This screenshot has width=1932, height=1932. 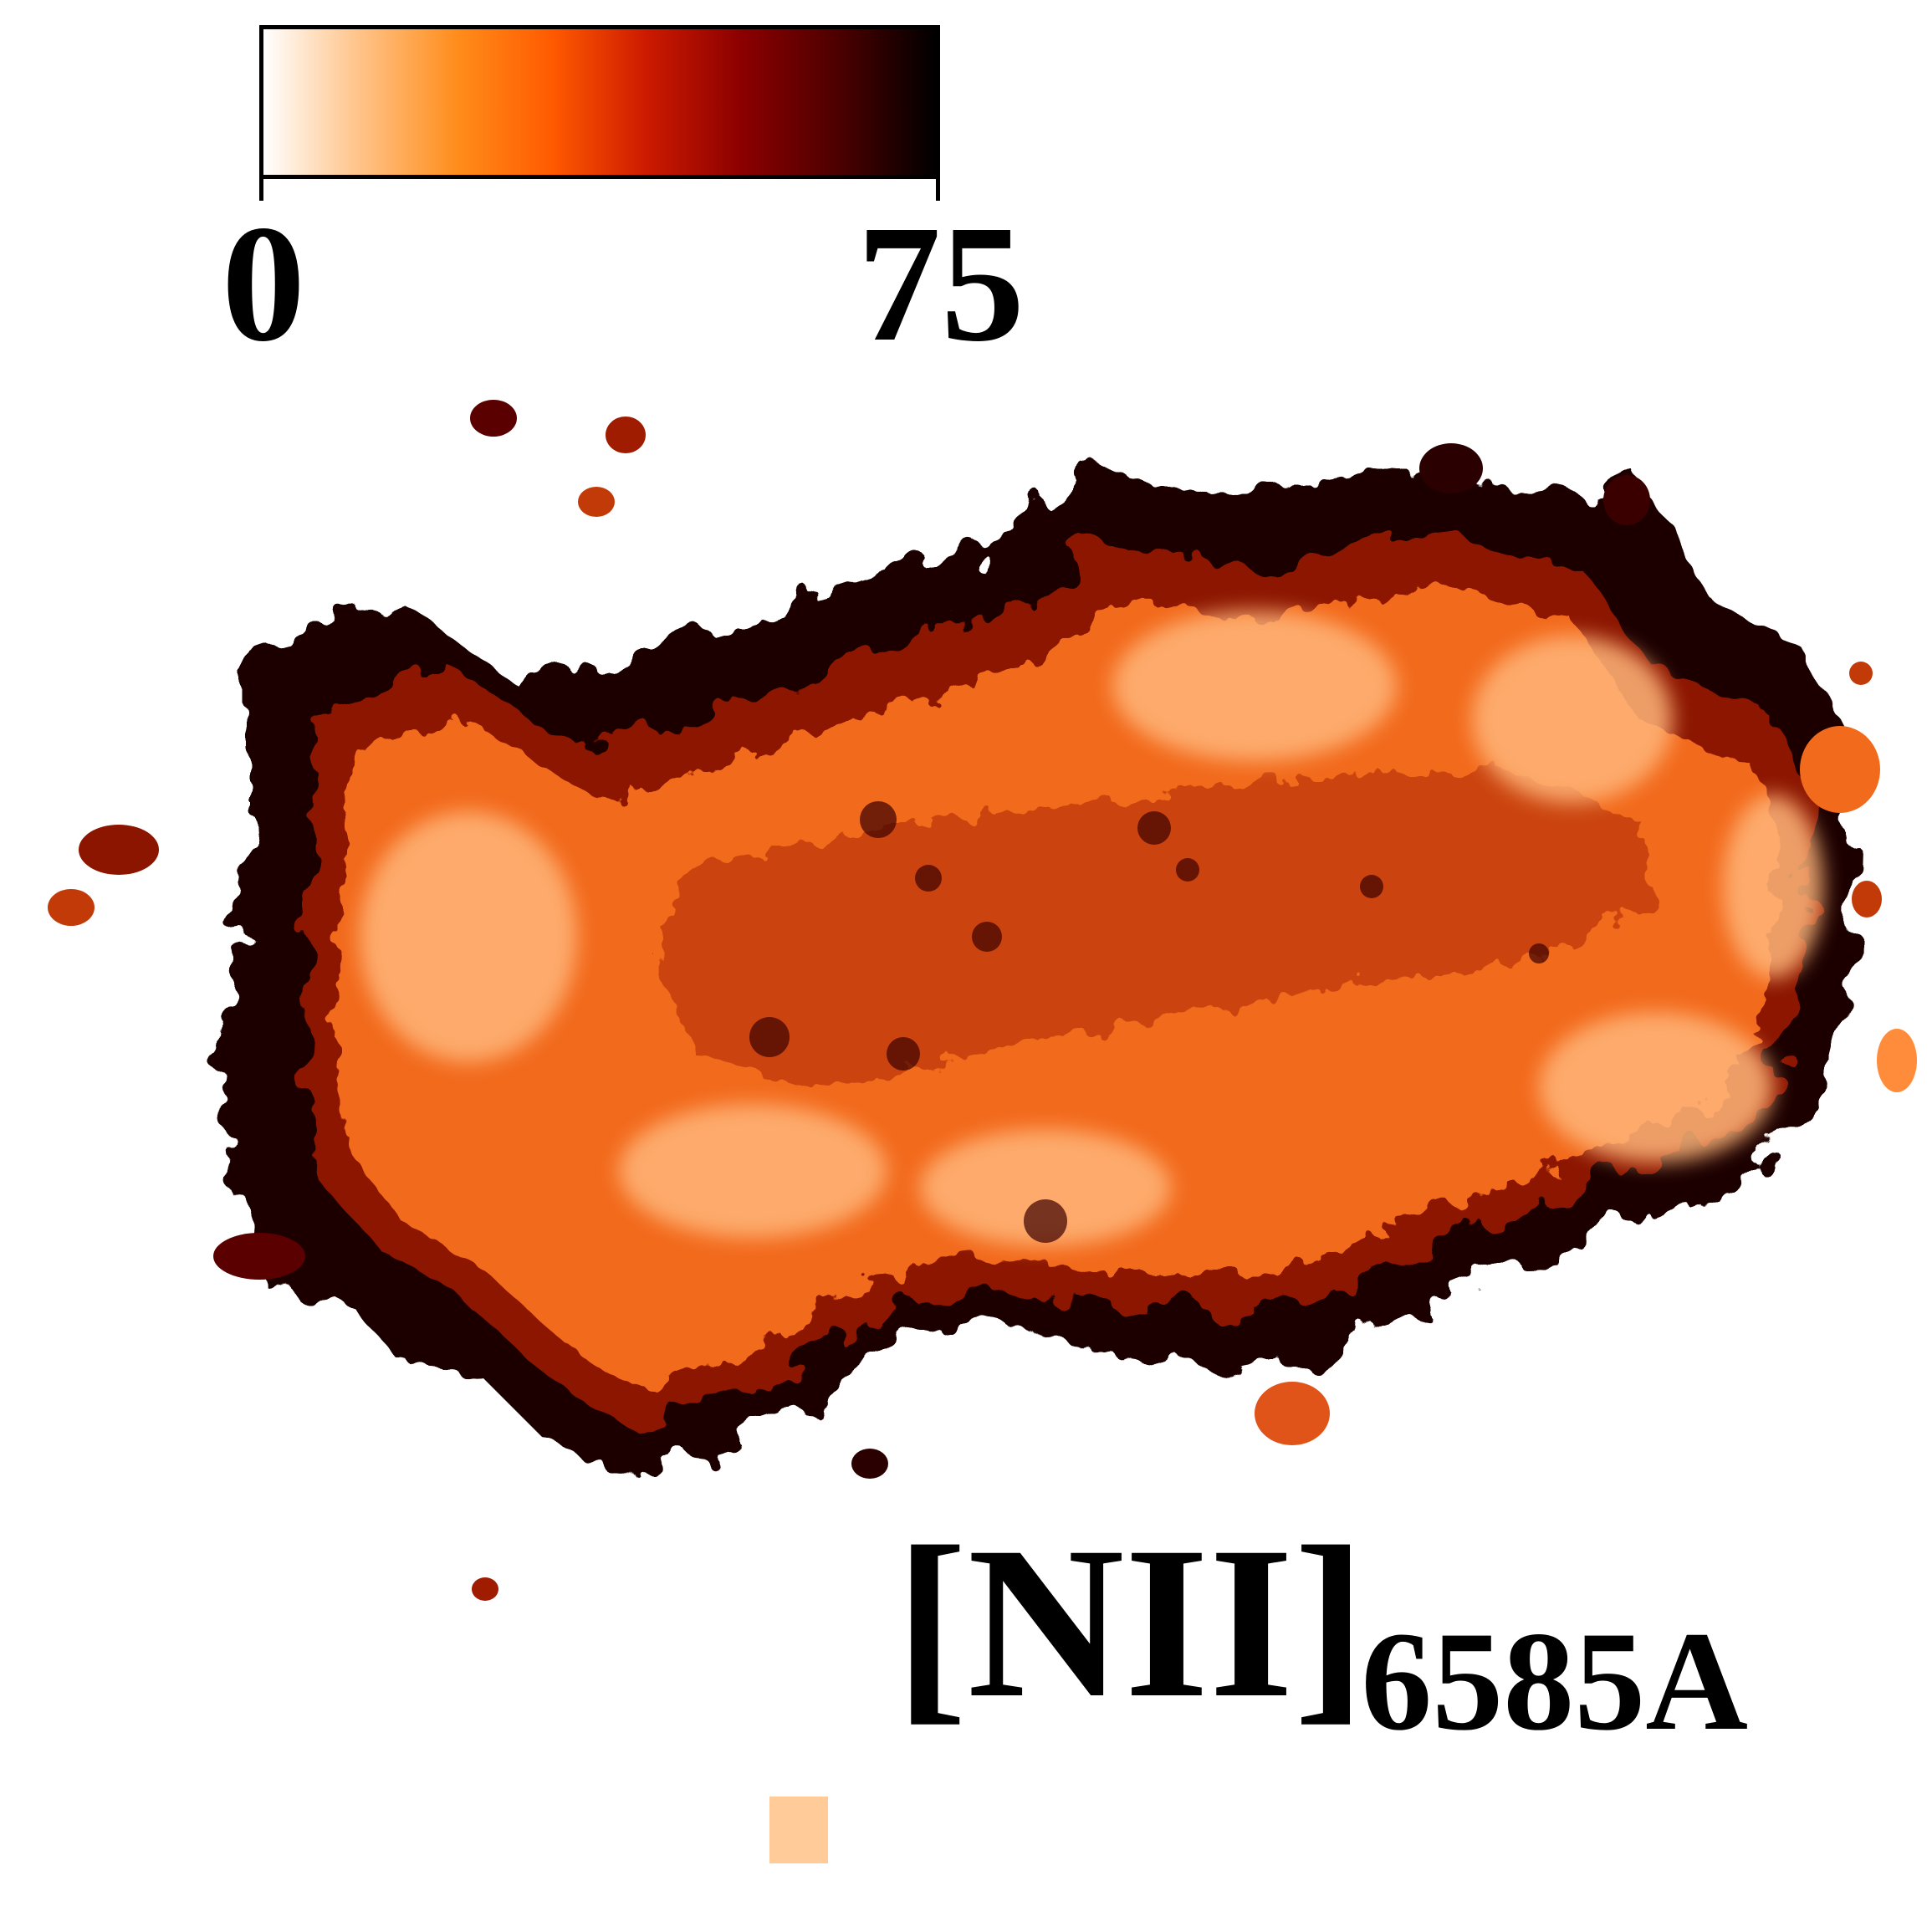 What do you see at coordinates (941, 284) in the screenshot?
I see `colorbar-max-label: 75` at bounding box center [941, 284].